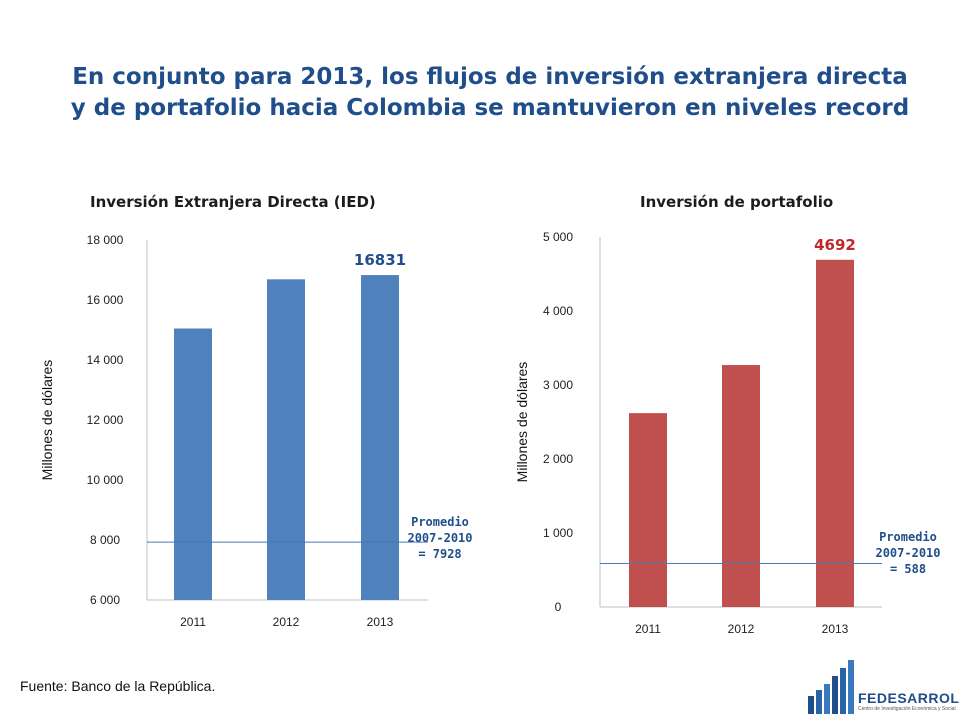 This screenshot has height=720, width=960. What do you see at coordinates (835, 245) in the screenshot?
I see `portfolio-data-label: 4692` at bounding box center [835, 245].